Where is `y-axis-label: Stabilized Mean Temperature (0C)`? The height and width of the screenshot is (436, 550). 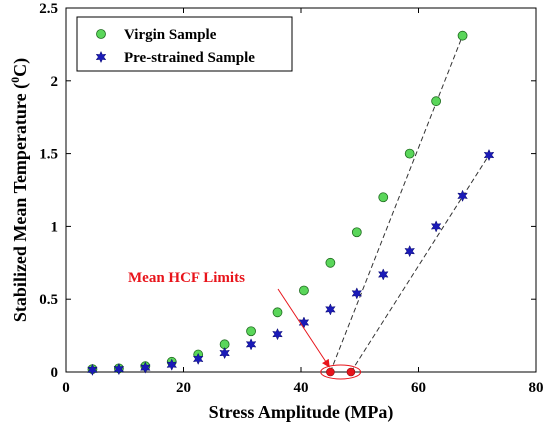
y-axis-label: Stabilized Mean Temperature (0C) is located at coordinates (19, 190).